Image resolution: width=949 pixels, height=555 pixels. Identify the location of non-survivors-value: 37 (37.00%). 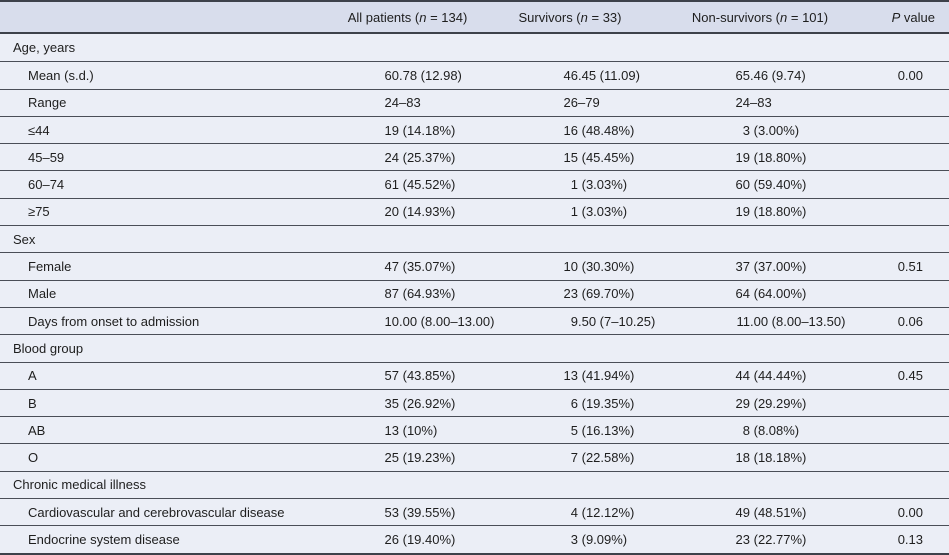
(760, 266).